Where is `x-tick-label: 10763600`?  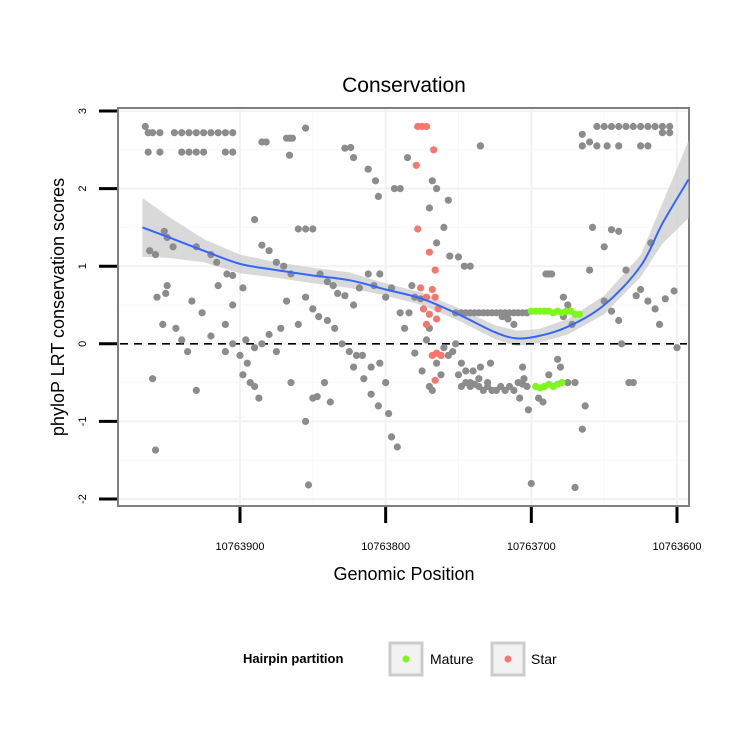
x-tick-label: 10763600 is located at coordinates (677, 547).